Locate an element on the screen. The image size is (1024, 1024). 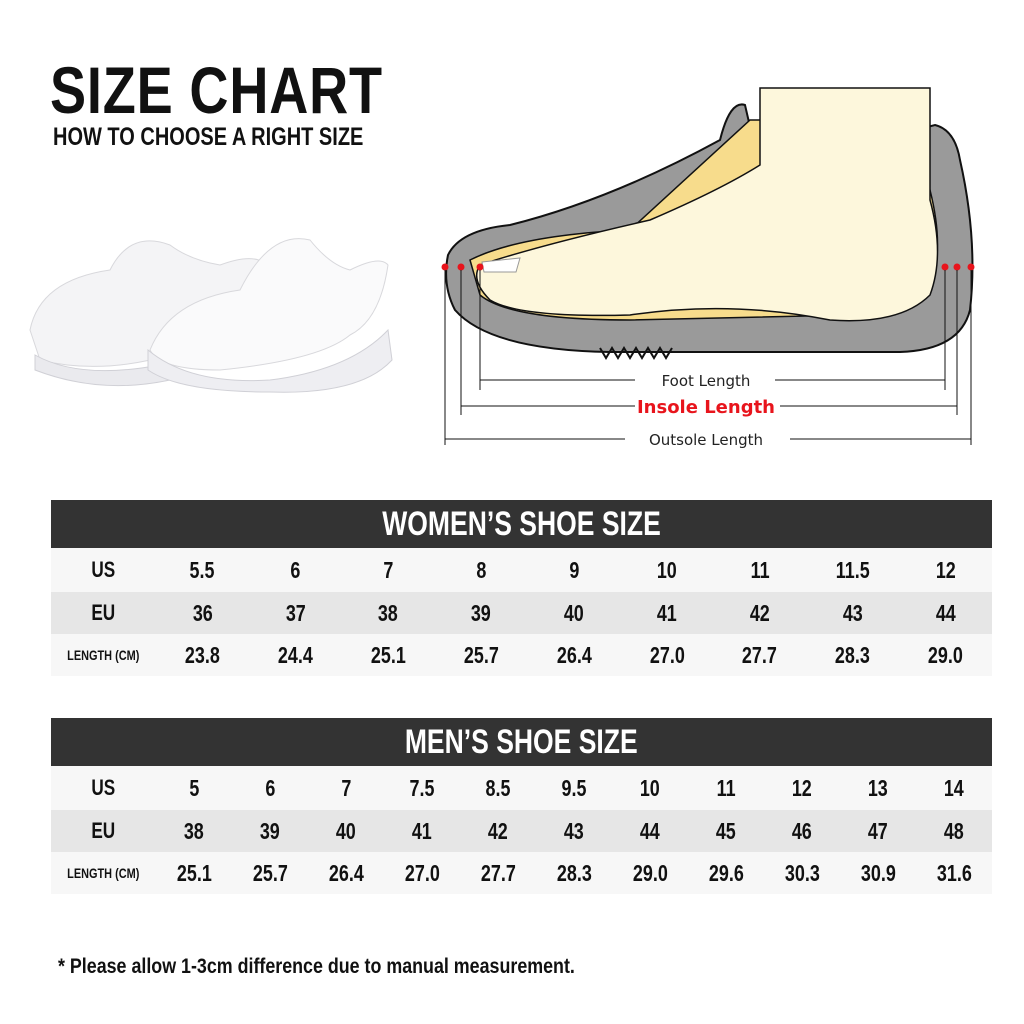
cell-value: 5.5 is located at coordinates (202, 569).